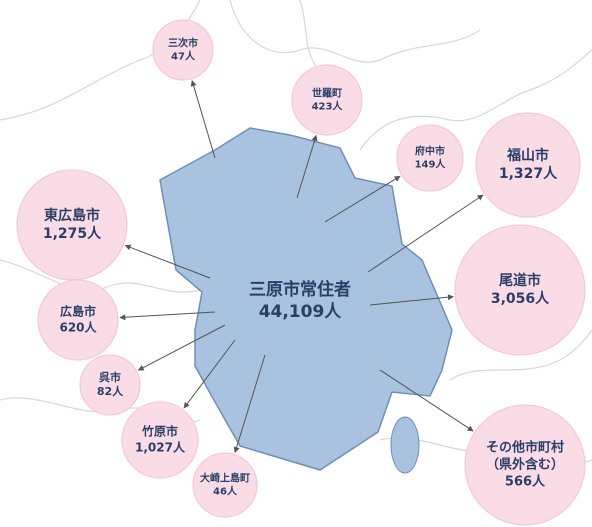 The image size is (592, 527). What do you see at coordinates (300, 289) in the screenshot?
I see `center-name: 三原市常住者` at bounding box center [300, 289].